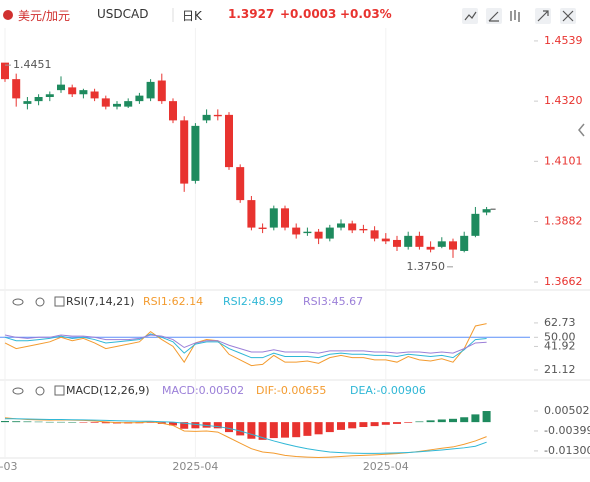 The width and height of the screenshot is (590, 482). What do you see at coordinates (567, 430) in the screenshot?
I see `y-tick-label: -0.00399` at bounding box center [567, 430].